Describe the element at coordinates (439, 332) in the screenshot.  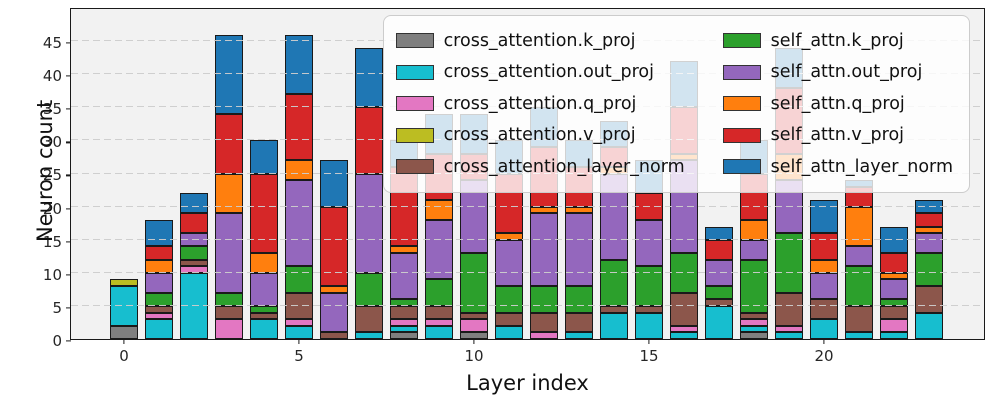
I see `segment-cross_attention.out_proj-layer-9` at that location.